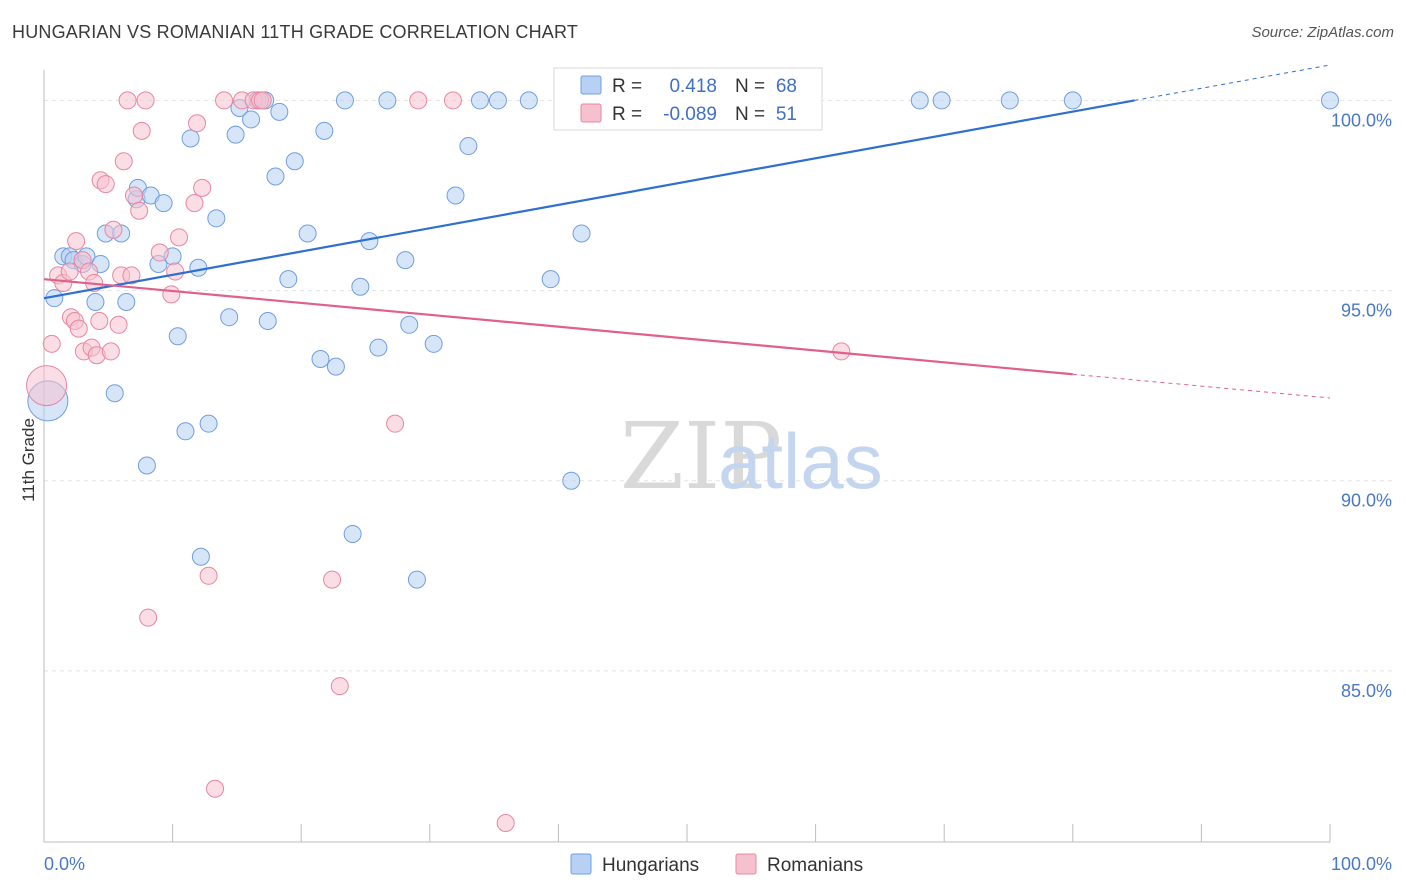 The width and height of the screenshot is (1406, 892). I want to click on bottom-legend-label-romanians: Romanians, so click(815, 865).